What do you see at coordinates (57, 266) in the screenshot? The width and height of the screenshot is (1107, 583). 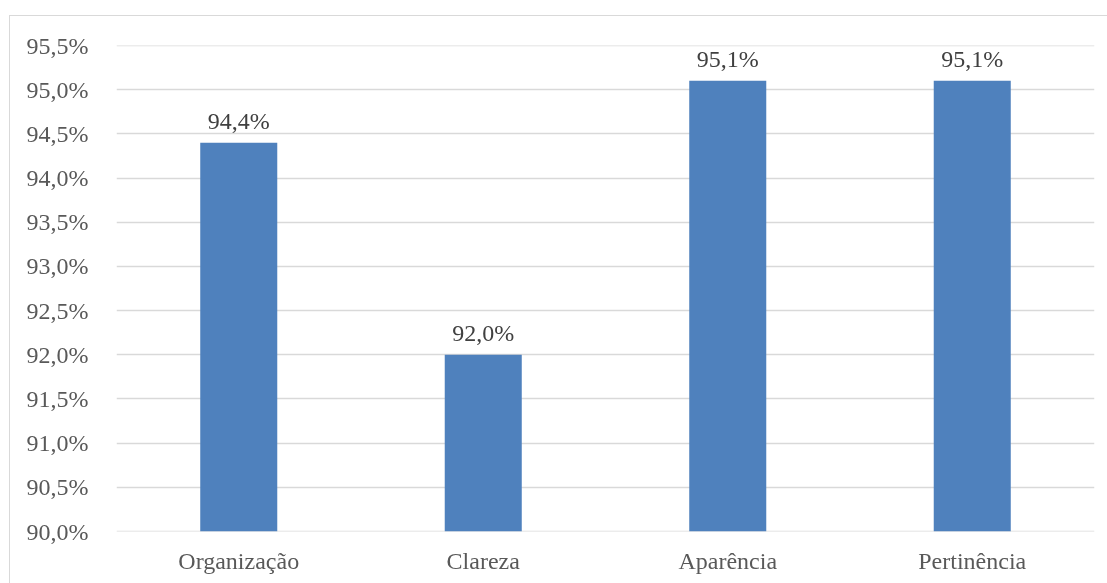 I see `y-tick-label: 93,0%` at bounding box center [57, 266].